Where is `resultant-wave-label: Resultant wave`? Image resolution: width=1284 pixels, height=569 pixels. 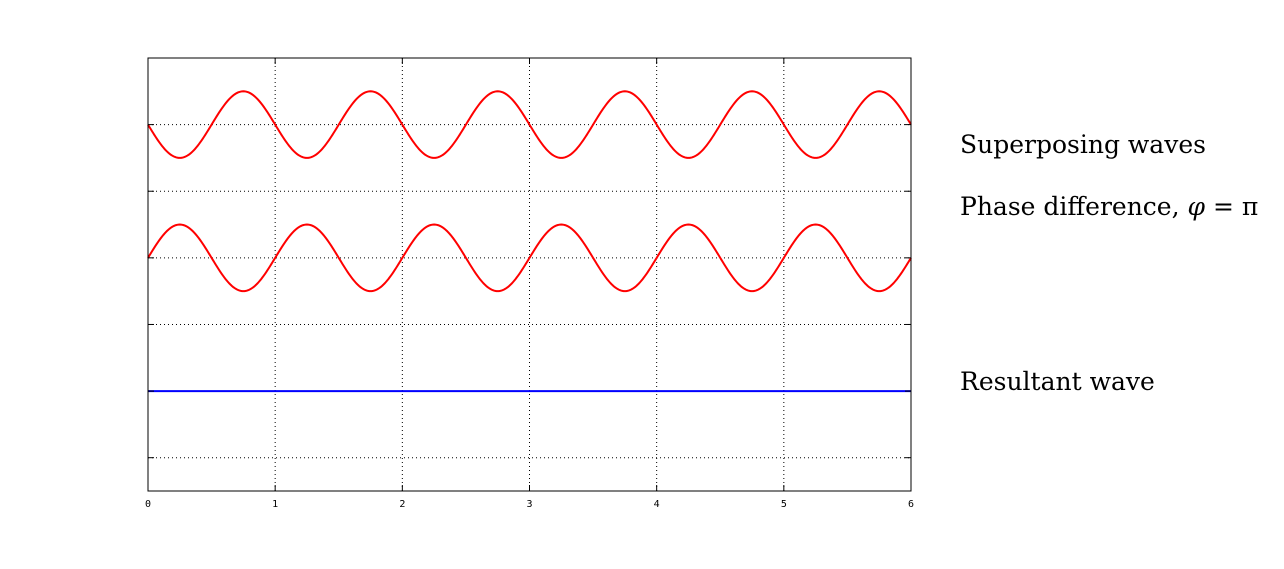
resultant-wave-label: Resultant wave is located at coordinates (1057, 381).